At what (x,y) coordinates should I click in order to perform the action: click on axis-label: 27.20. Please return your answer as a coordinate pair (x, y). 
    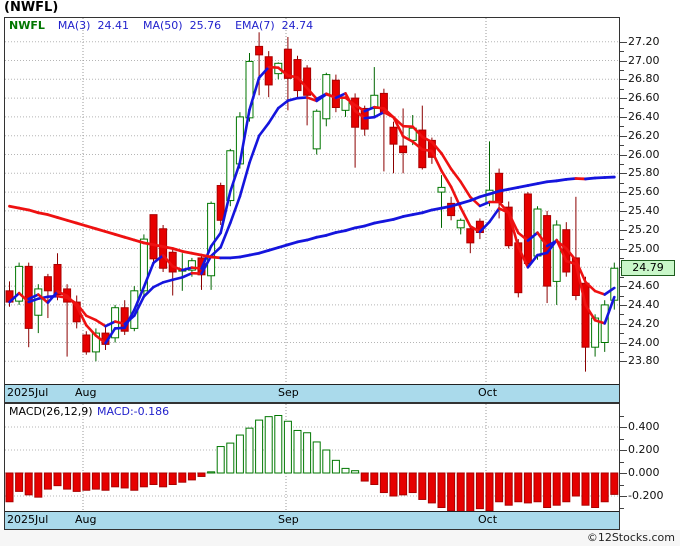
    Looking at the image, I should click on (644, 41).